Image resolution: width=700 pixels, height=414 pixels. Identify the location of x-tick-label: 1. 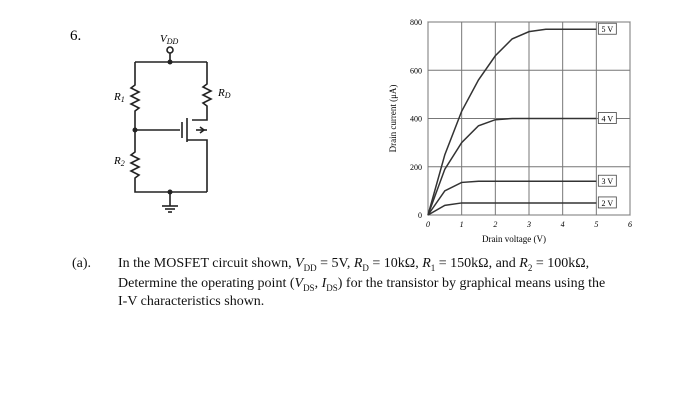
(462, 224).